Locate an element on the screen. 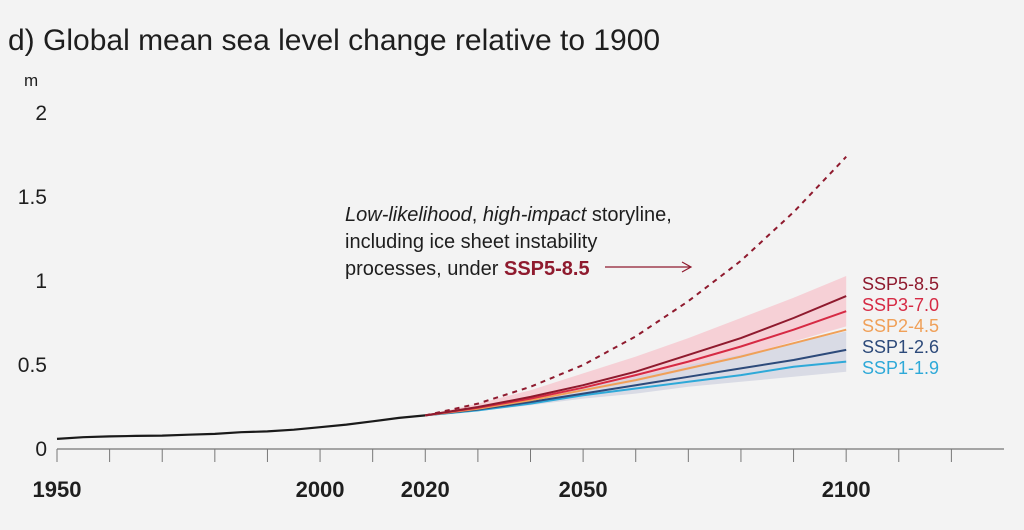 The height and width of the screenshot is (530, 1024). y-axis-ticks: 0 0.5 1 1.5 2 is located at coordinates (32, 281).